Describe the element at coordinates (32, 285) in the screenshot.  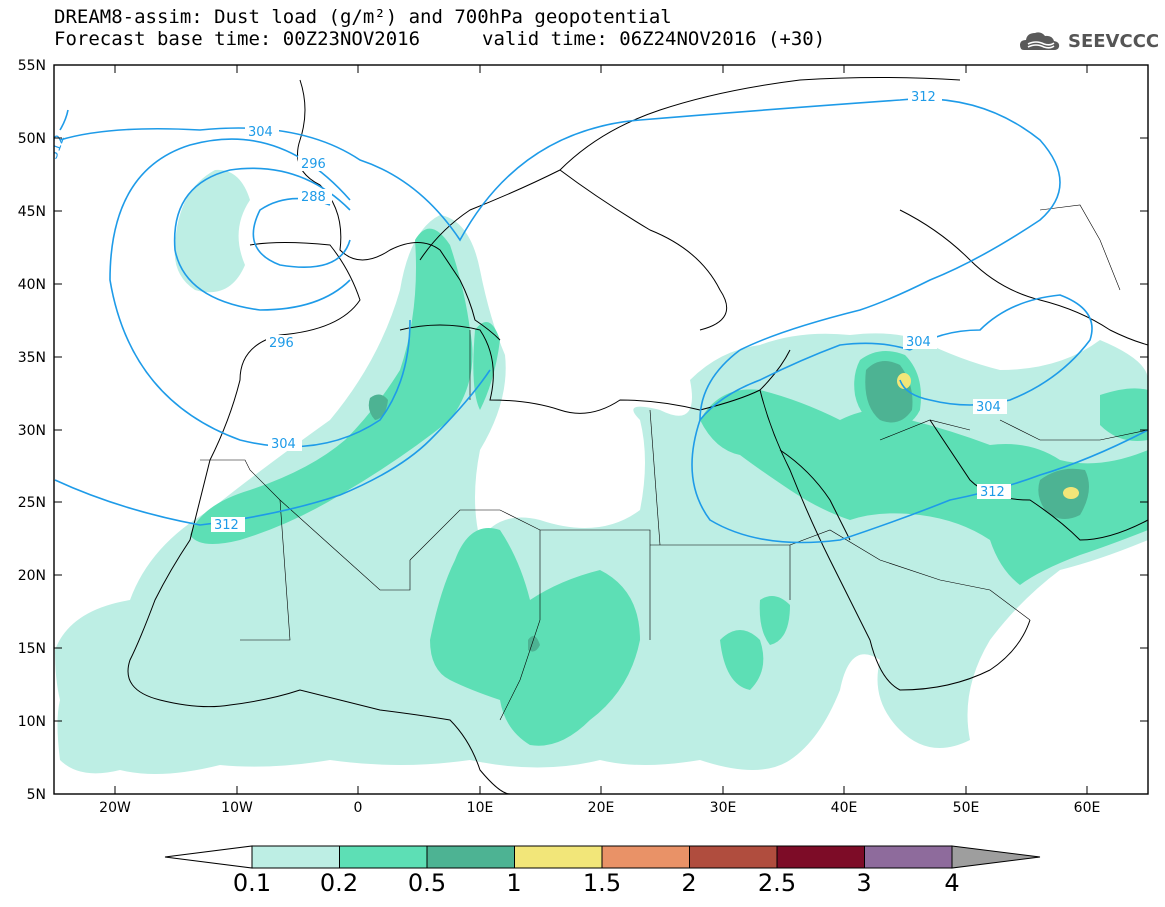
I see `lat-label: 40N` at that location.